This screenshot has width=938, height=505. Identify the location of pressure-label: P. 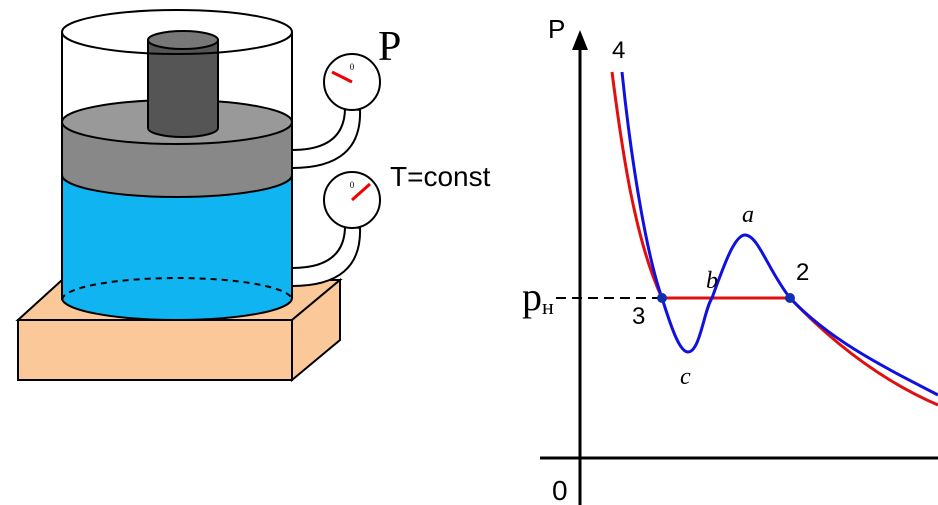
(389, 47).